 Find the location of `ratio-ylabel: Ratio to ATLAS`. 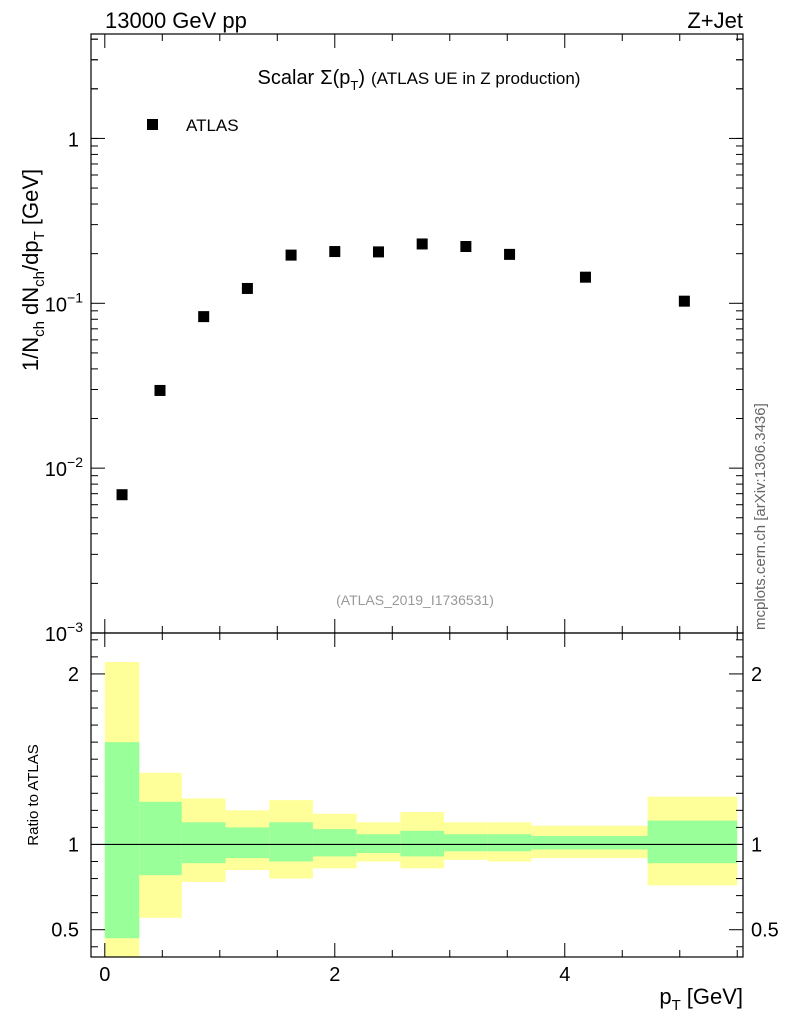

ratio-ylabel: Ratio to ATLAS is located at coordinates (33, 794).